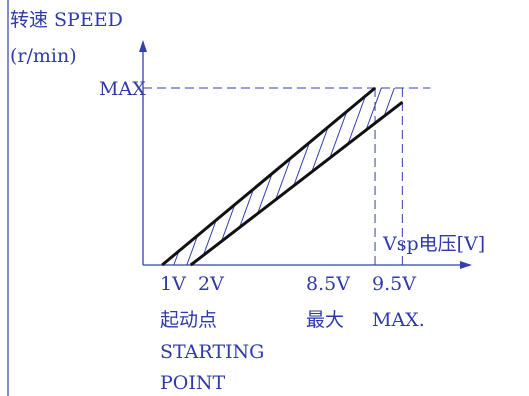  What do you see at coordinates (212, 352) in the screenshot?
I see `starting-point-label-en-1: STARTING` at bounding box center [212, 352].